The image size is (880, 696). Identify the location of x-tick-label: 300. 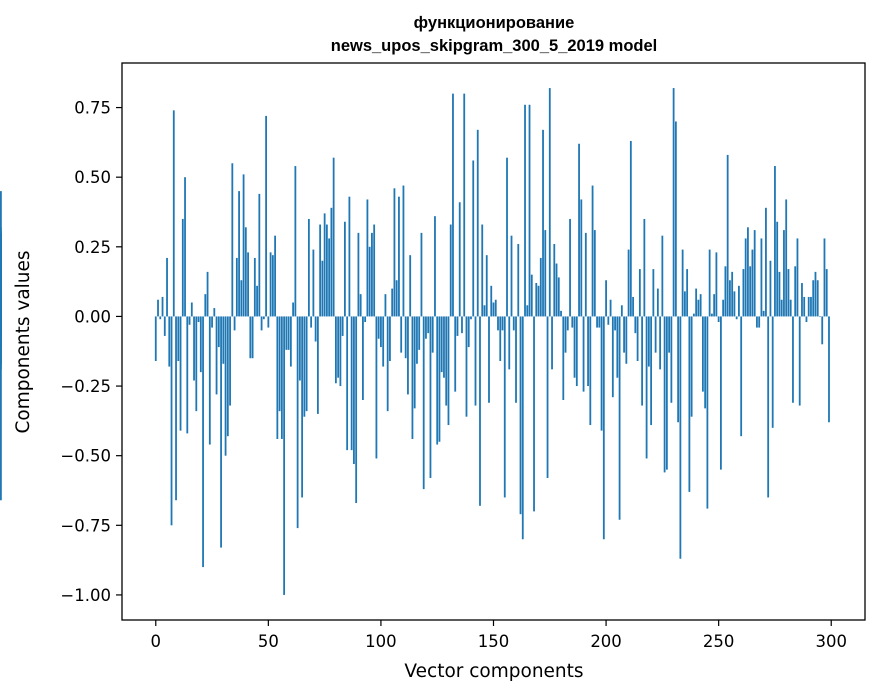
(831, 641).